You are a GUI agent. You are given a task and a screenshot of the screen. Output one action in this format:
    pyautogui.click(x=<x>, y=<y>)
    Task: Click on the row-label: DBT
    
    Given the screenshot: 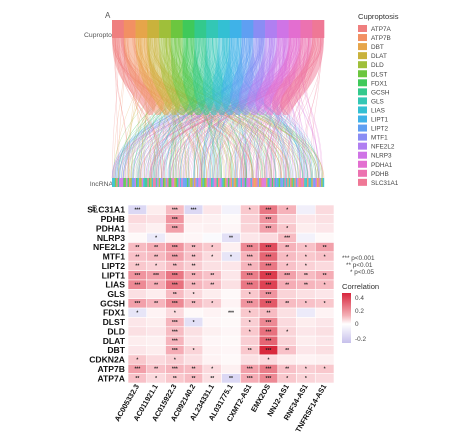 What is the action you would take?
    pyautogui.click(x=116, y=350)
    